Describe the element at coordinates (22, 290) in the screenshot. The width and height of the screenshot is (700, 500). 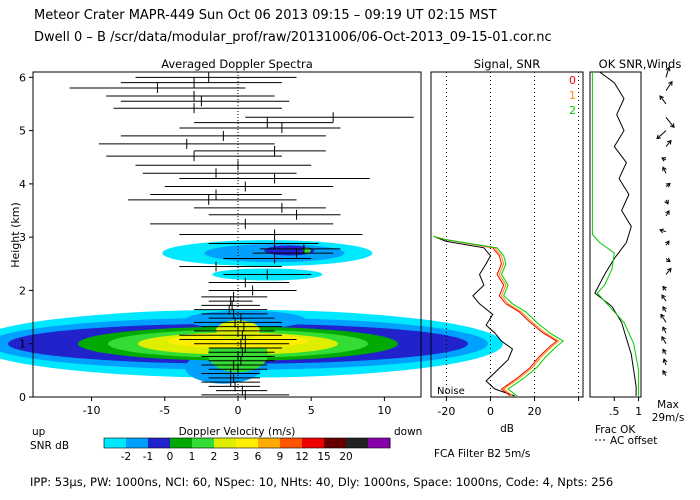
I see `y-tick-label: 2` at that location.